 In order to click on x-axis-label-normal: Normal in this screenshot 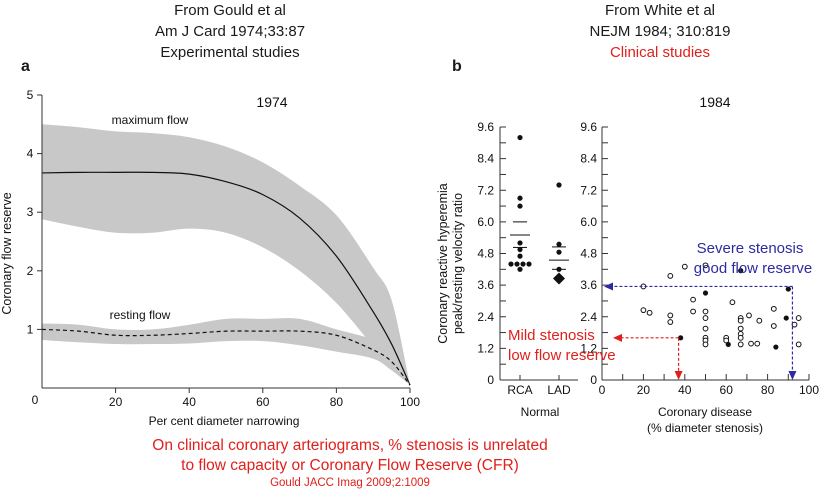, I will do `click(540, 412)`.